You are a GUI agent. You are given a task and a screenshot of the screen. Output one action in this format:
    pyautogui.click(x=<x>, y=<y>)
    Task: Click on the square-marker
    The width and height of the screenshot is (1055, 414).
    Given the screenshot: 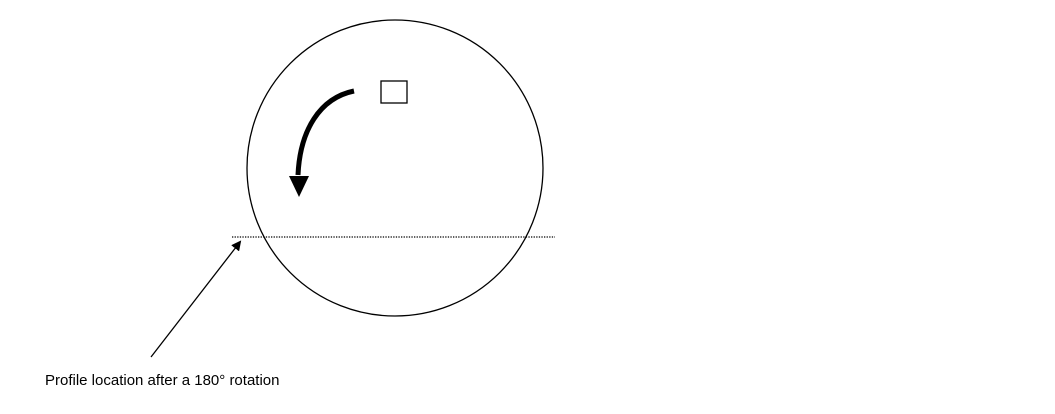 What is the action you would take?
    pyautogui.click(x=394, y=92)
    